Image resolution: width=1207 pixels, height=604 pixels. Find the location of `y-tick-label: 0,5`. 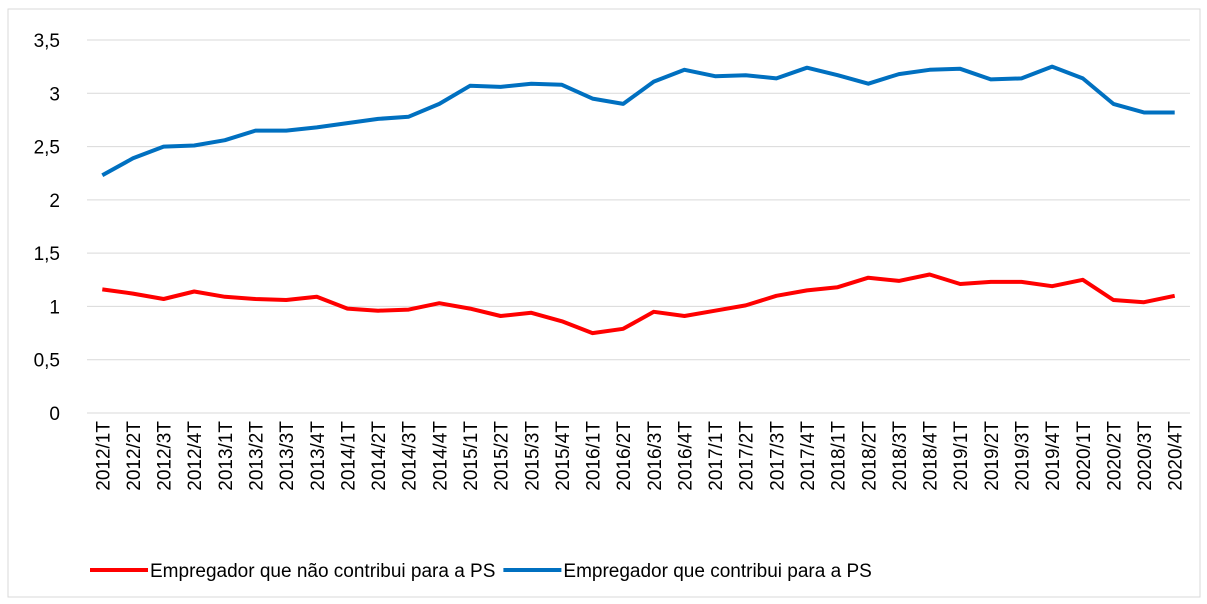

y-tick-label: 0,5 is located at coordinates (47, 361).